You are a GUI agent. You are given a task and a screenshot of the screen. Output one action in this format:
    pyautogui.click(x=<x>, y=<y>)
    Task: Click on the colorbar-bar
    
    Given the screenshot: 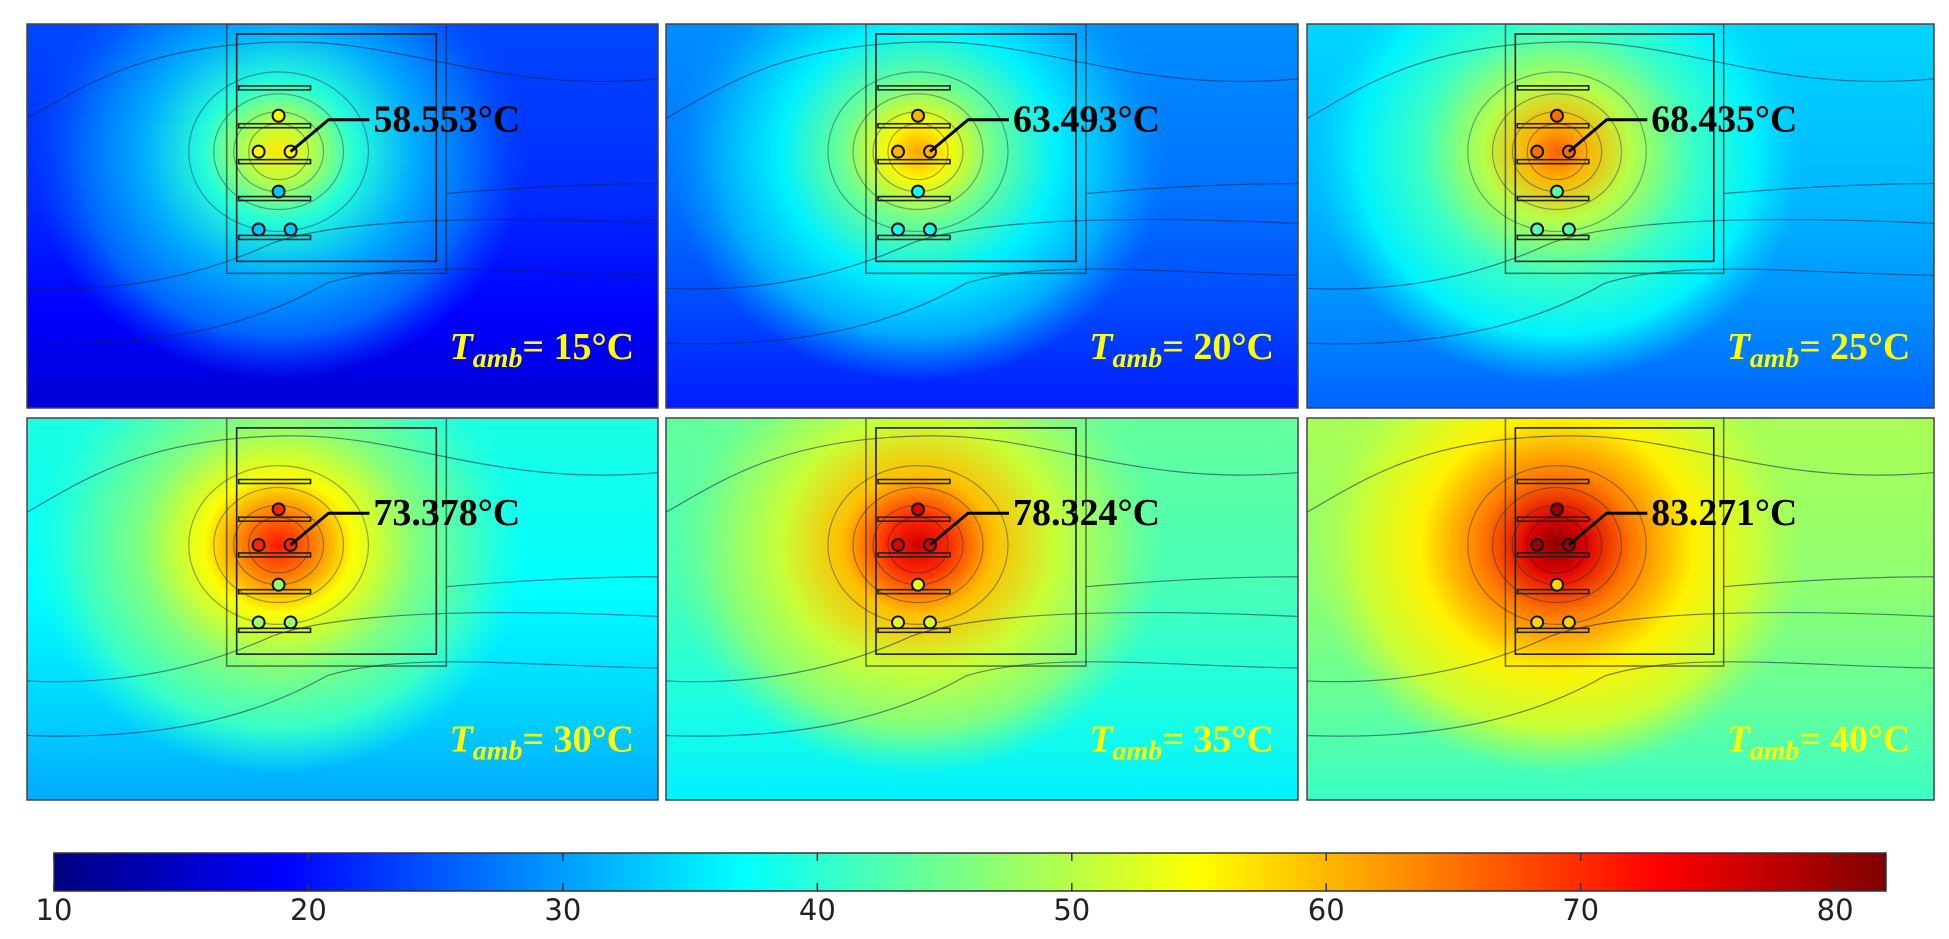 What is the action you would take?
    pyautogui.click(x=970, y=872)
    